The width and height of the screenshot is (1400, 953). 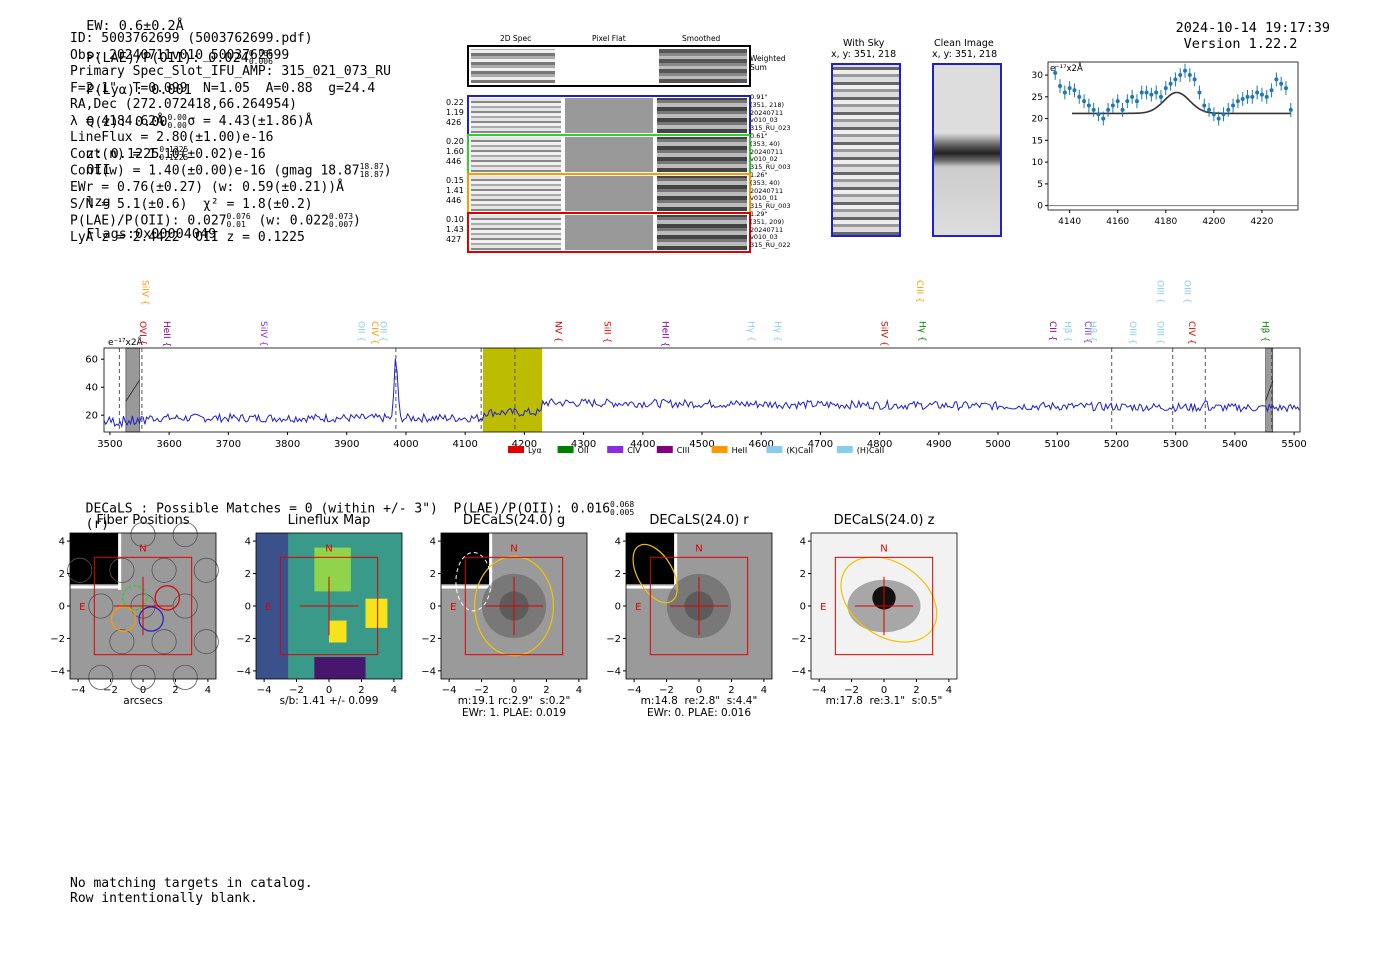 I want to click on fiber-circle-red, so click(x=167, y=598).